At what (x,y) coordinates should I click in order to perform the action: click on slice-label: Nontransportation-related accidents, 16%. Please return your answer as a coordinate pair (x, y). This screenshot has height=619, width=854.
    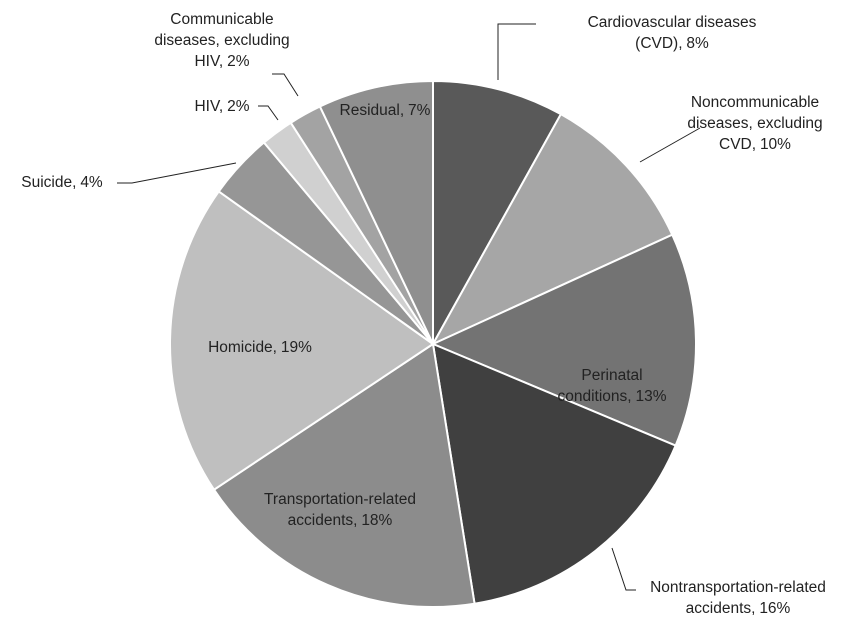
    Looking at the image, I should click on (738, 598).